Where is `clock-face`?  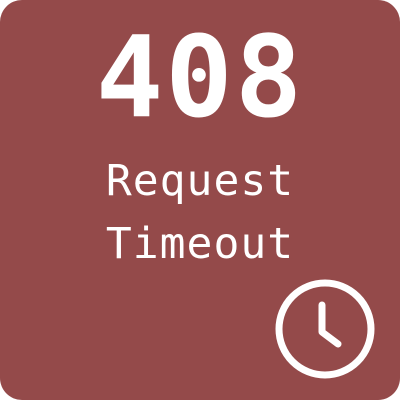
clock-face is located at coordinates (325, 329).